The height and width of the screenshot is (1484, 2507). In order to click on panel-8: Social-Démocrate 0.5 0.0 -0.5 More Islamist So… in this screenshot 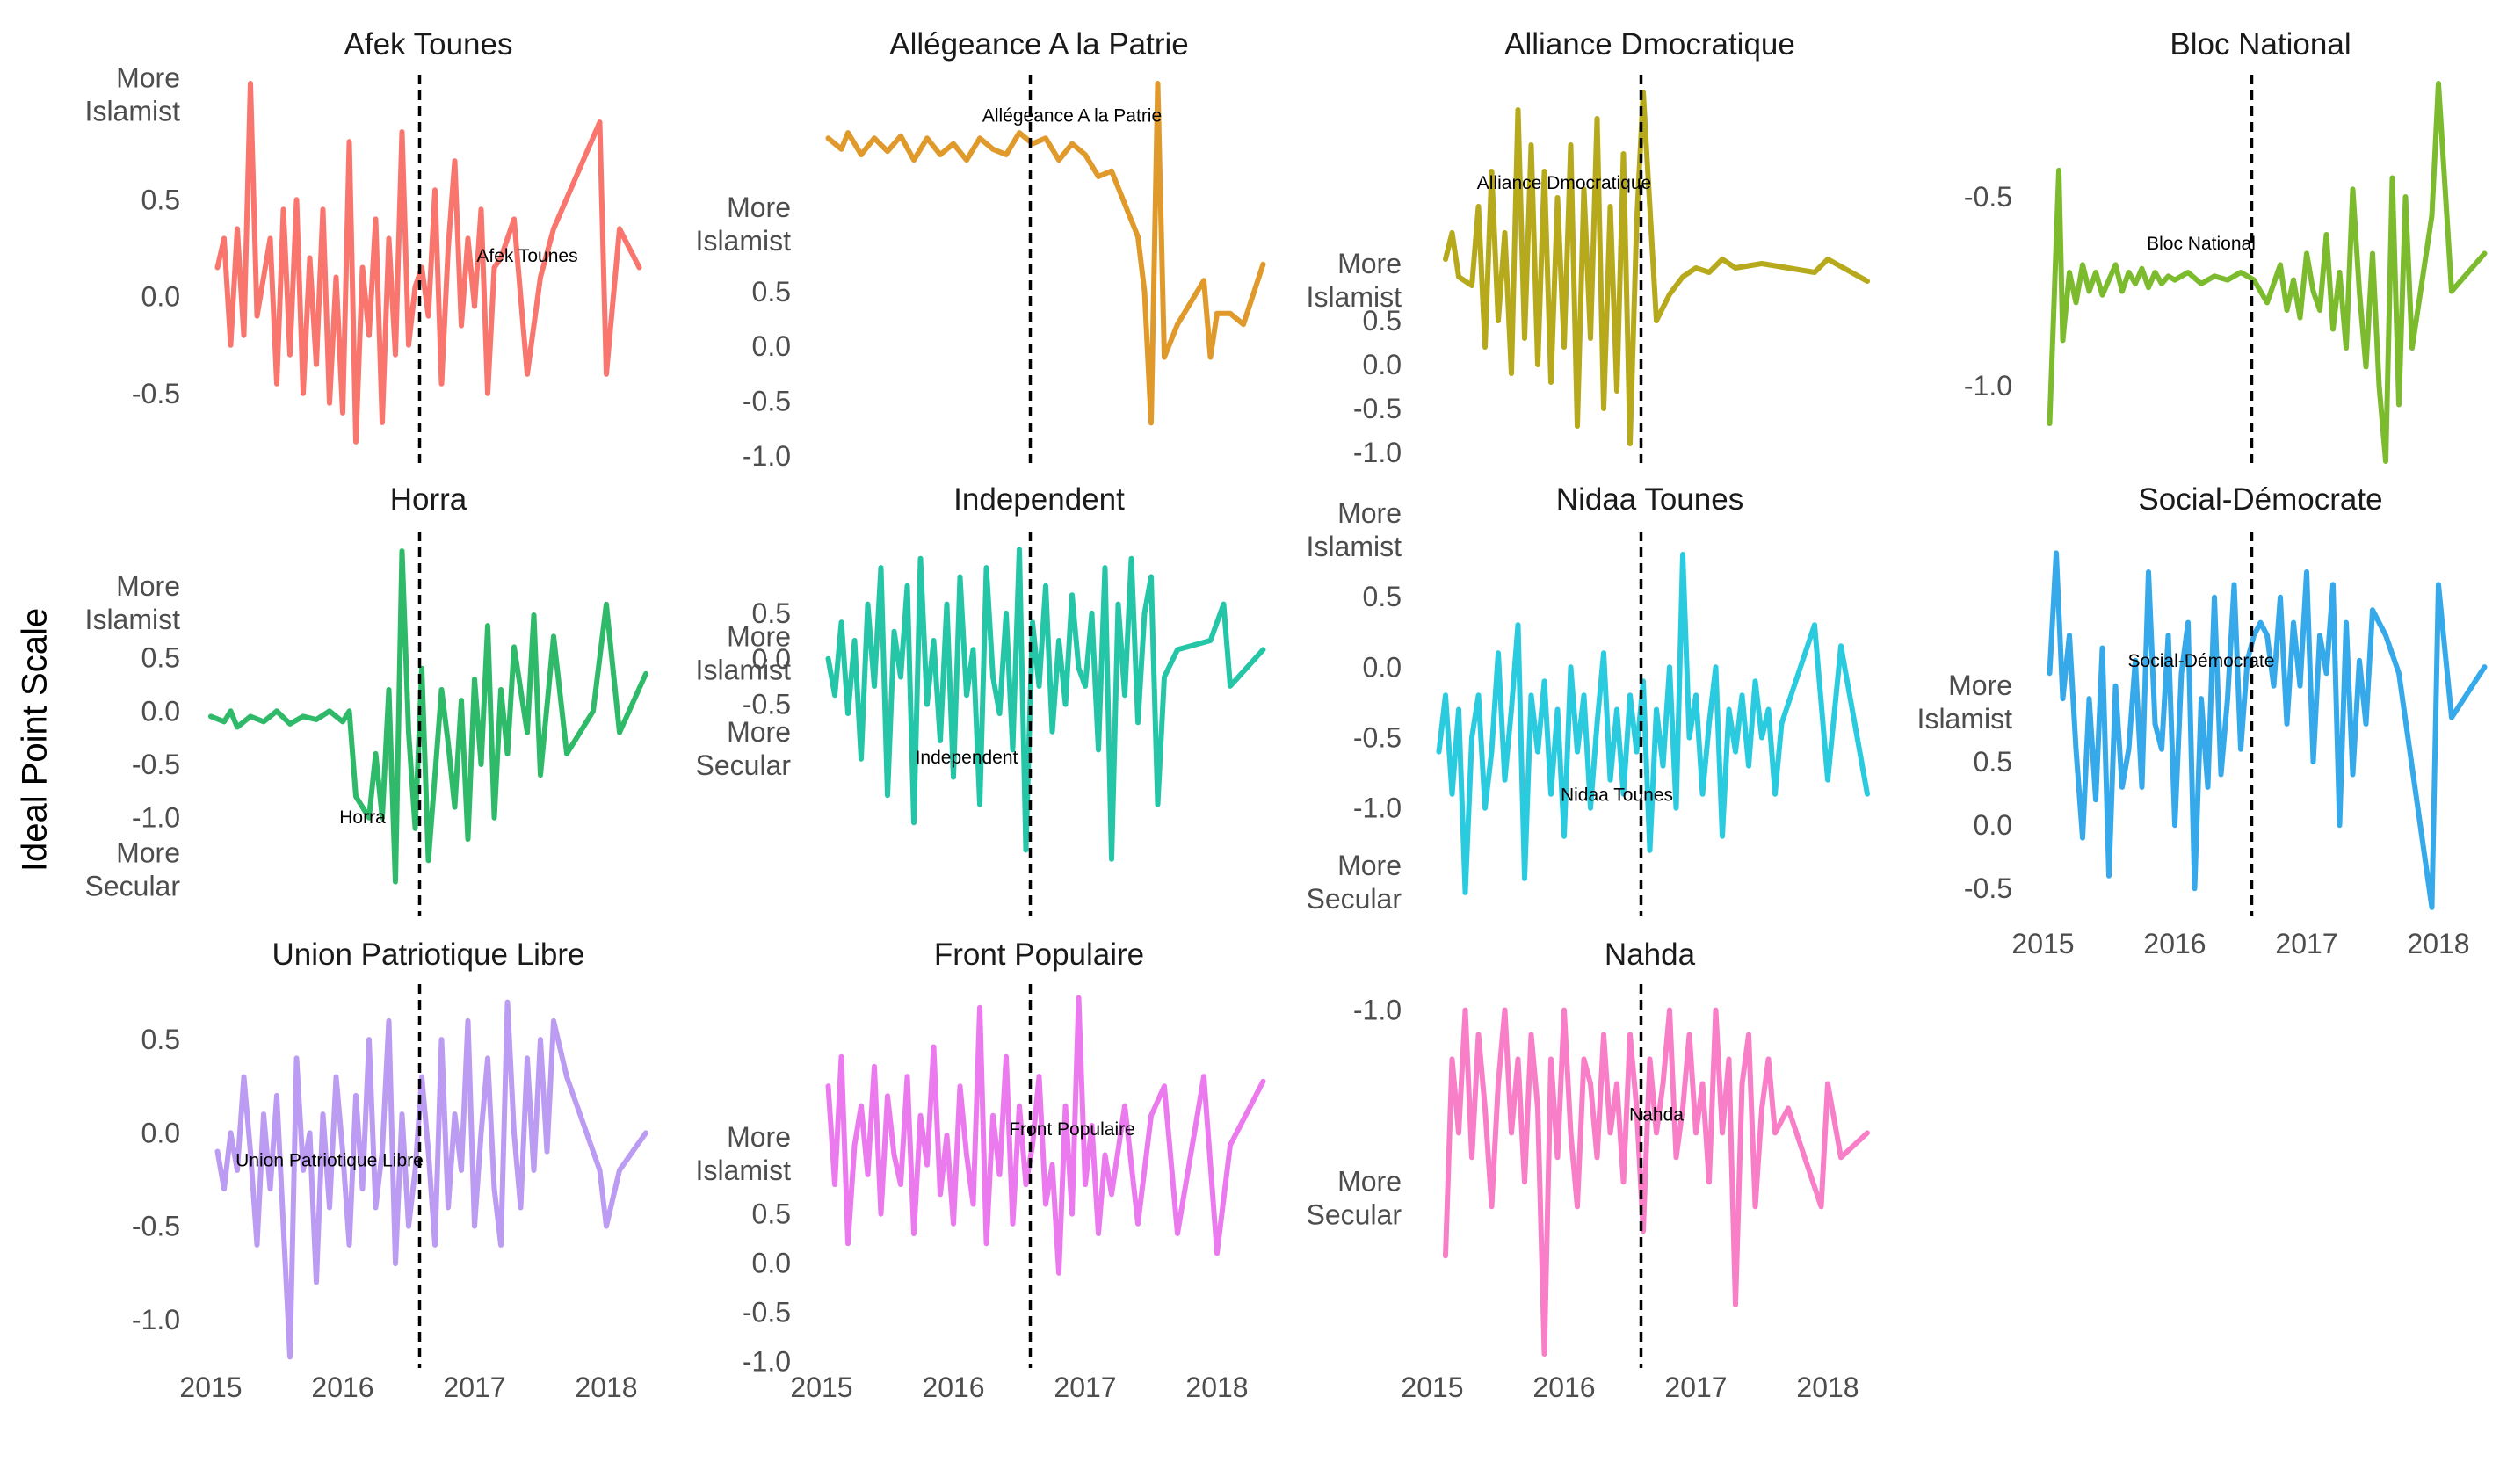, I will do `click(2203, 721)`.